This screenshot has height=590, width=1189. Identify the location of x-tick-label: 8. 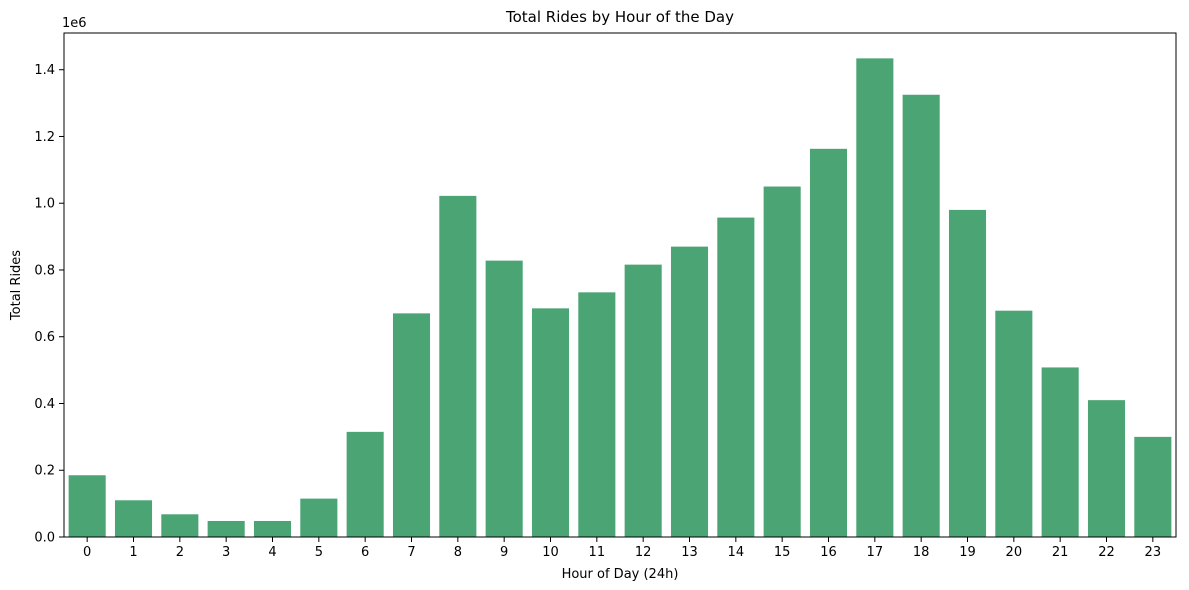
(458, 552).